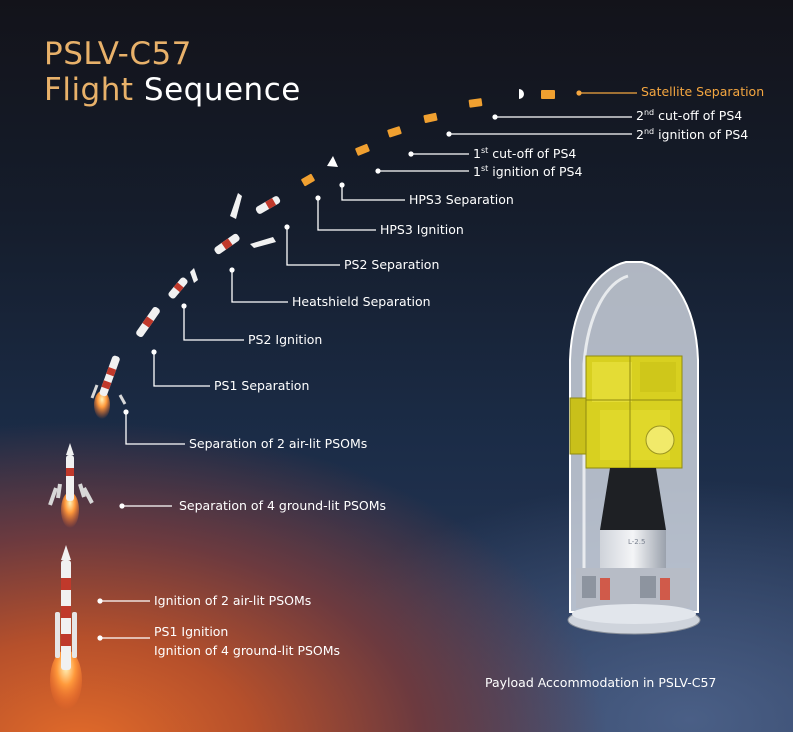 This screenshot has height=732, width=793. Describe the element at coordinates (247, 650) in the screenshot. I see `event-ignition-4-ground-lit-psoms: Ignition of 4 ground-lit PSOMs` at that location.